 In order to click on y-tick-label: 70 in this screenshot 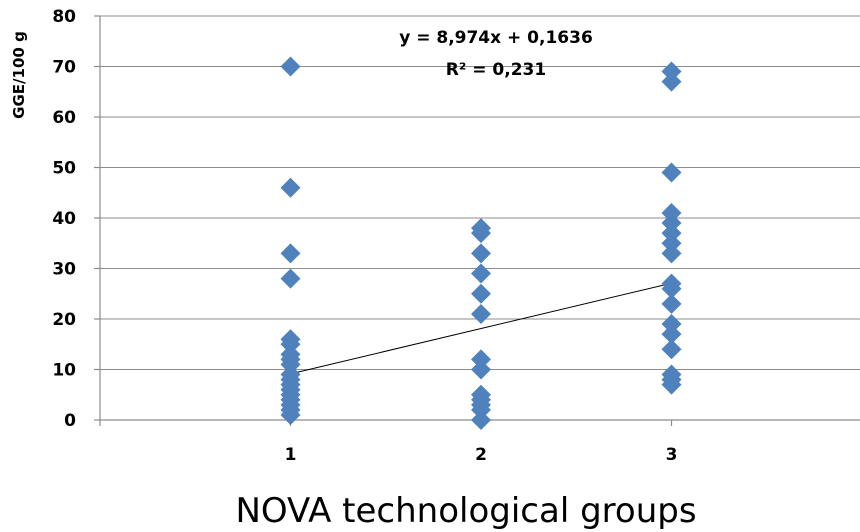, I will do `click(64, 68)`.